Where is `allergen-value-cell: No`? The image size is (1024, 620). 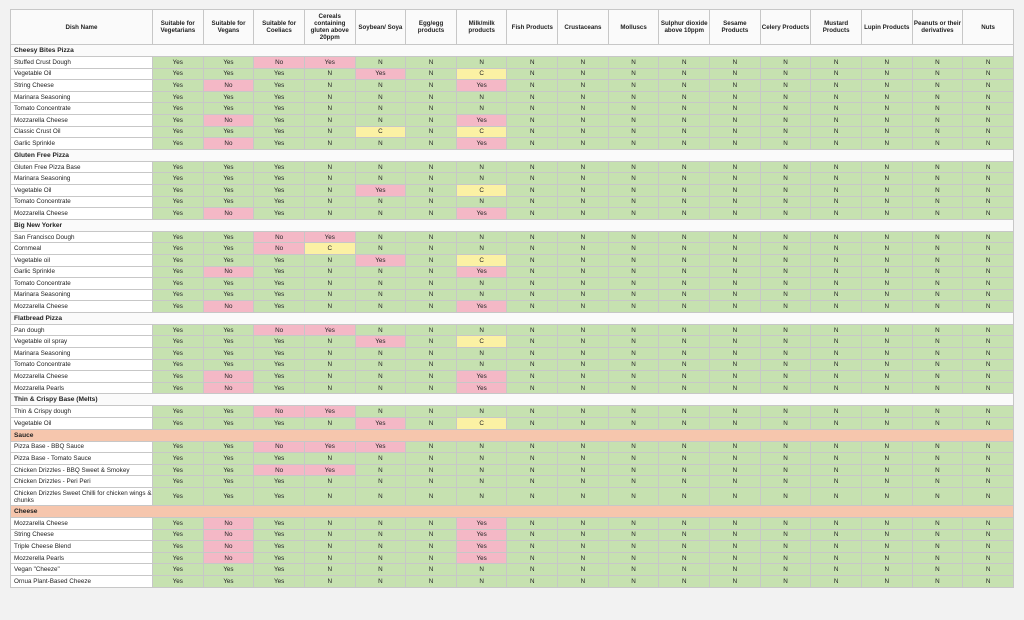
allergen-value-cell: No is located at coordinates (279, 412).